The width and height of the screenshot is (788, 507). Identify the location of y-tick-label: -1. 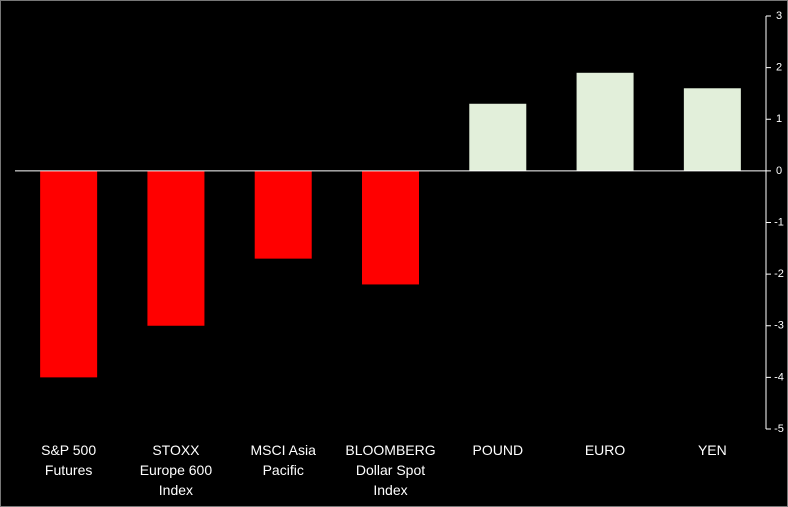
(779, 222).